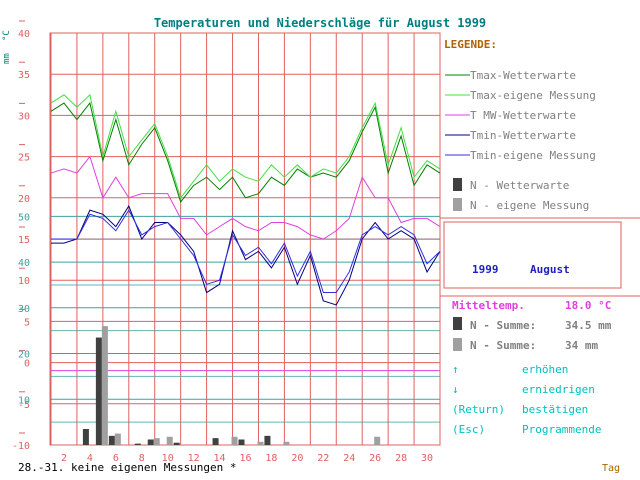 Image resolution: width=640 pixels, height=480 pixels. I want to click on precip-unit-label: mm, so click(7, 58).